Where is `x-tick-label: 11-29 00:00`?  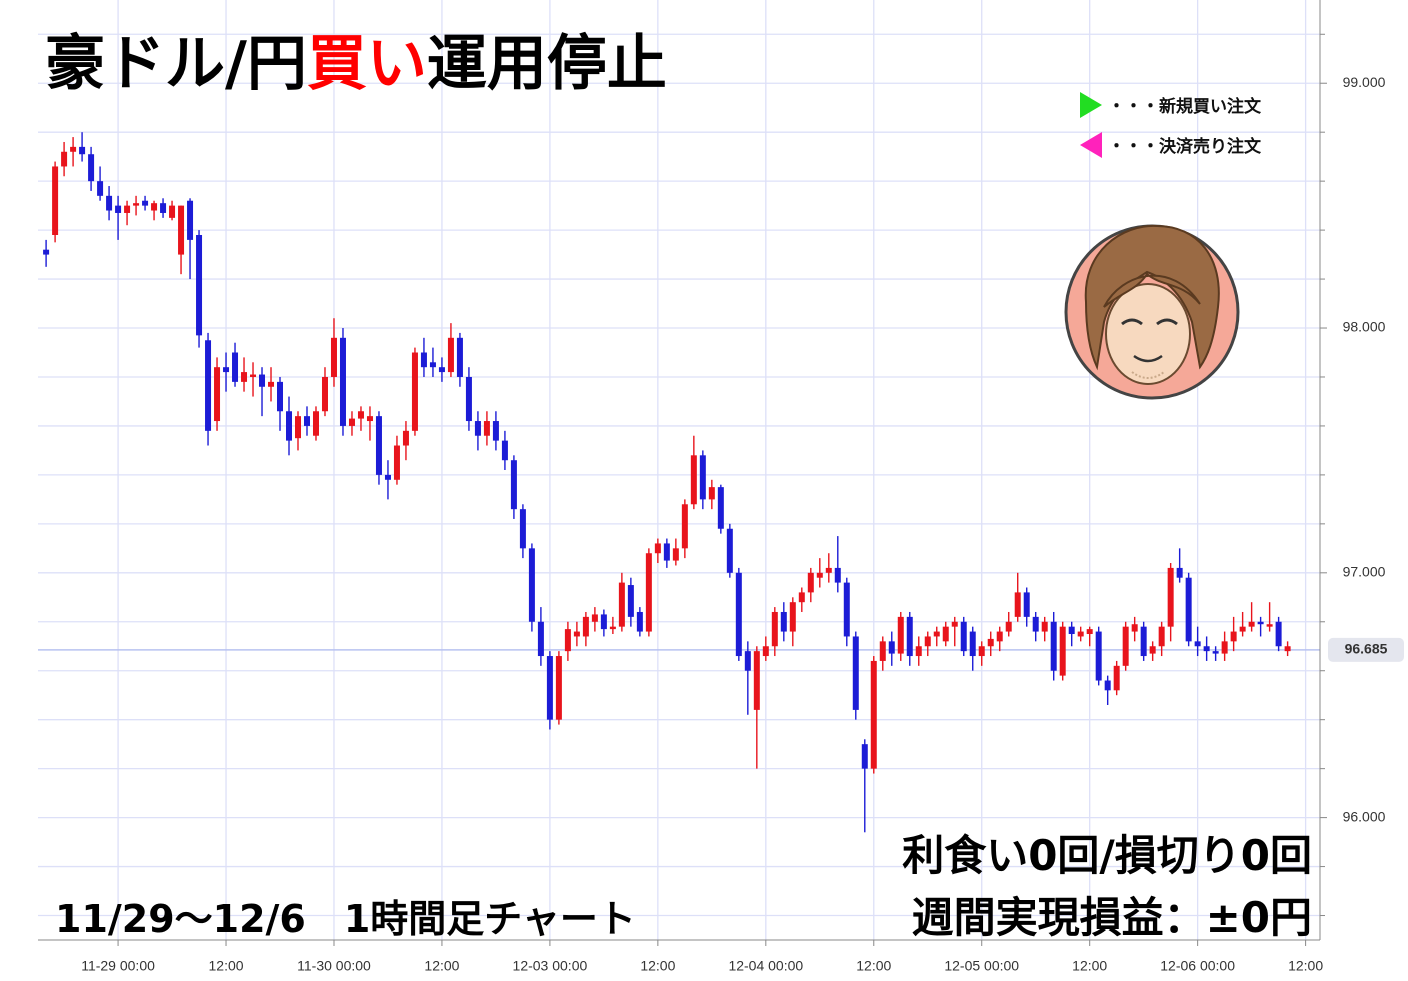 x-tick-label: 11-29 00:00 is located at coordinates (118, 966).